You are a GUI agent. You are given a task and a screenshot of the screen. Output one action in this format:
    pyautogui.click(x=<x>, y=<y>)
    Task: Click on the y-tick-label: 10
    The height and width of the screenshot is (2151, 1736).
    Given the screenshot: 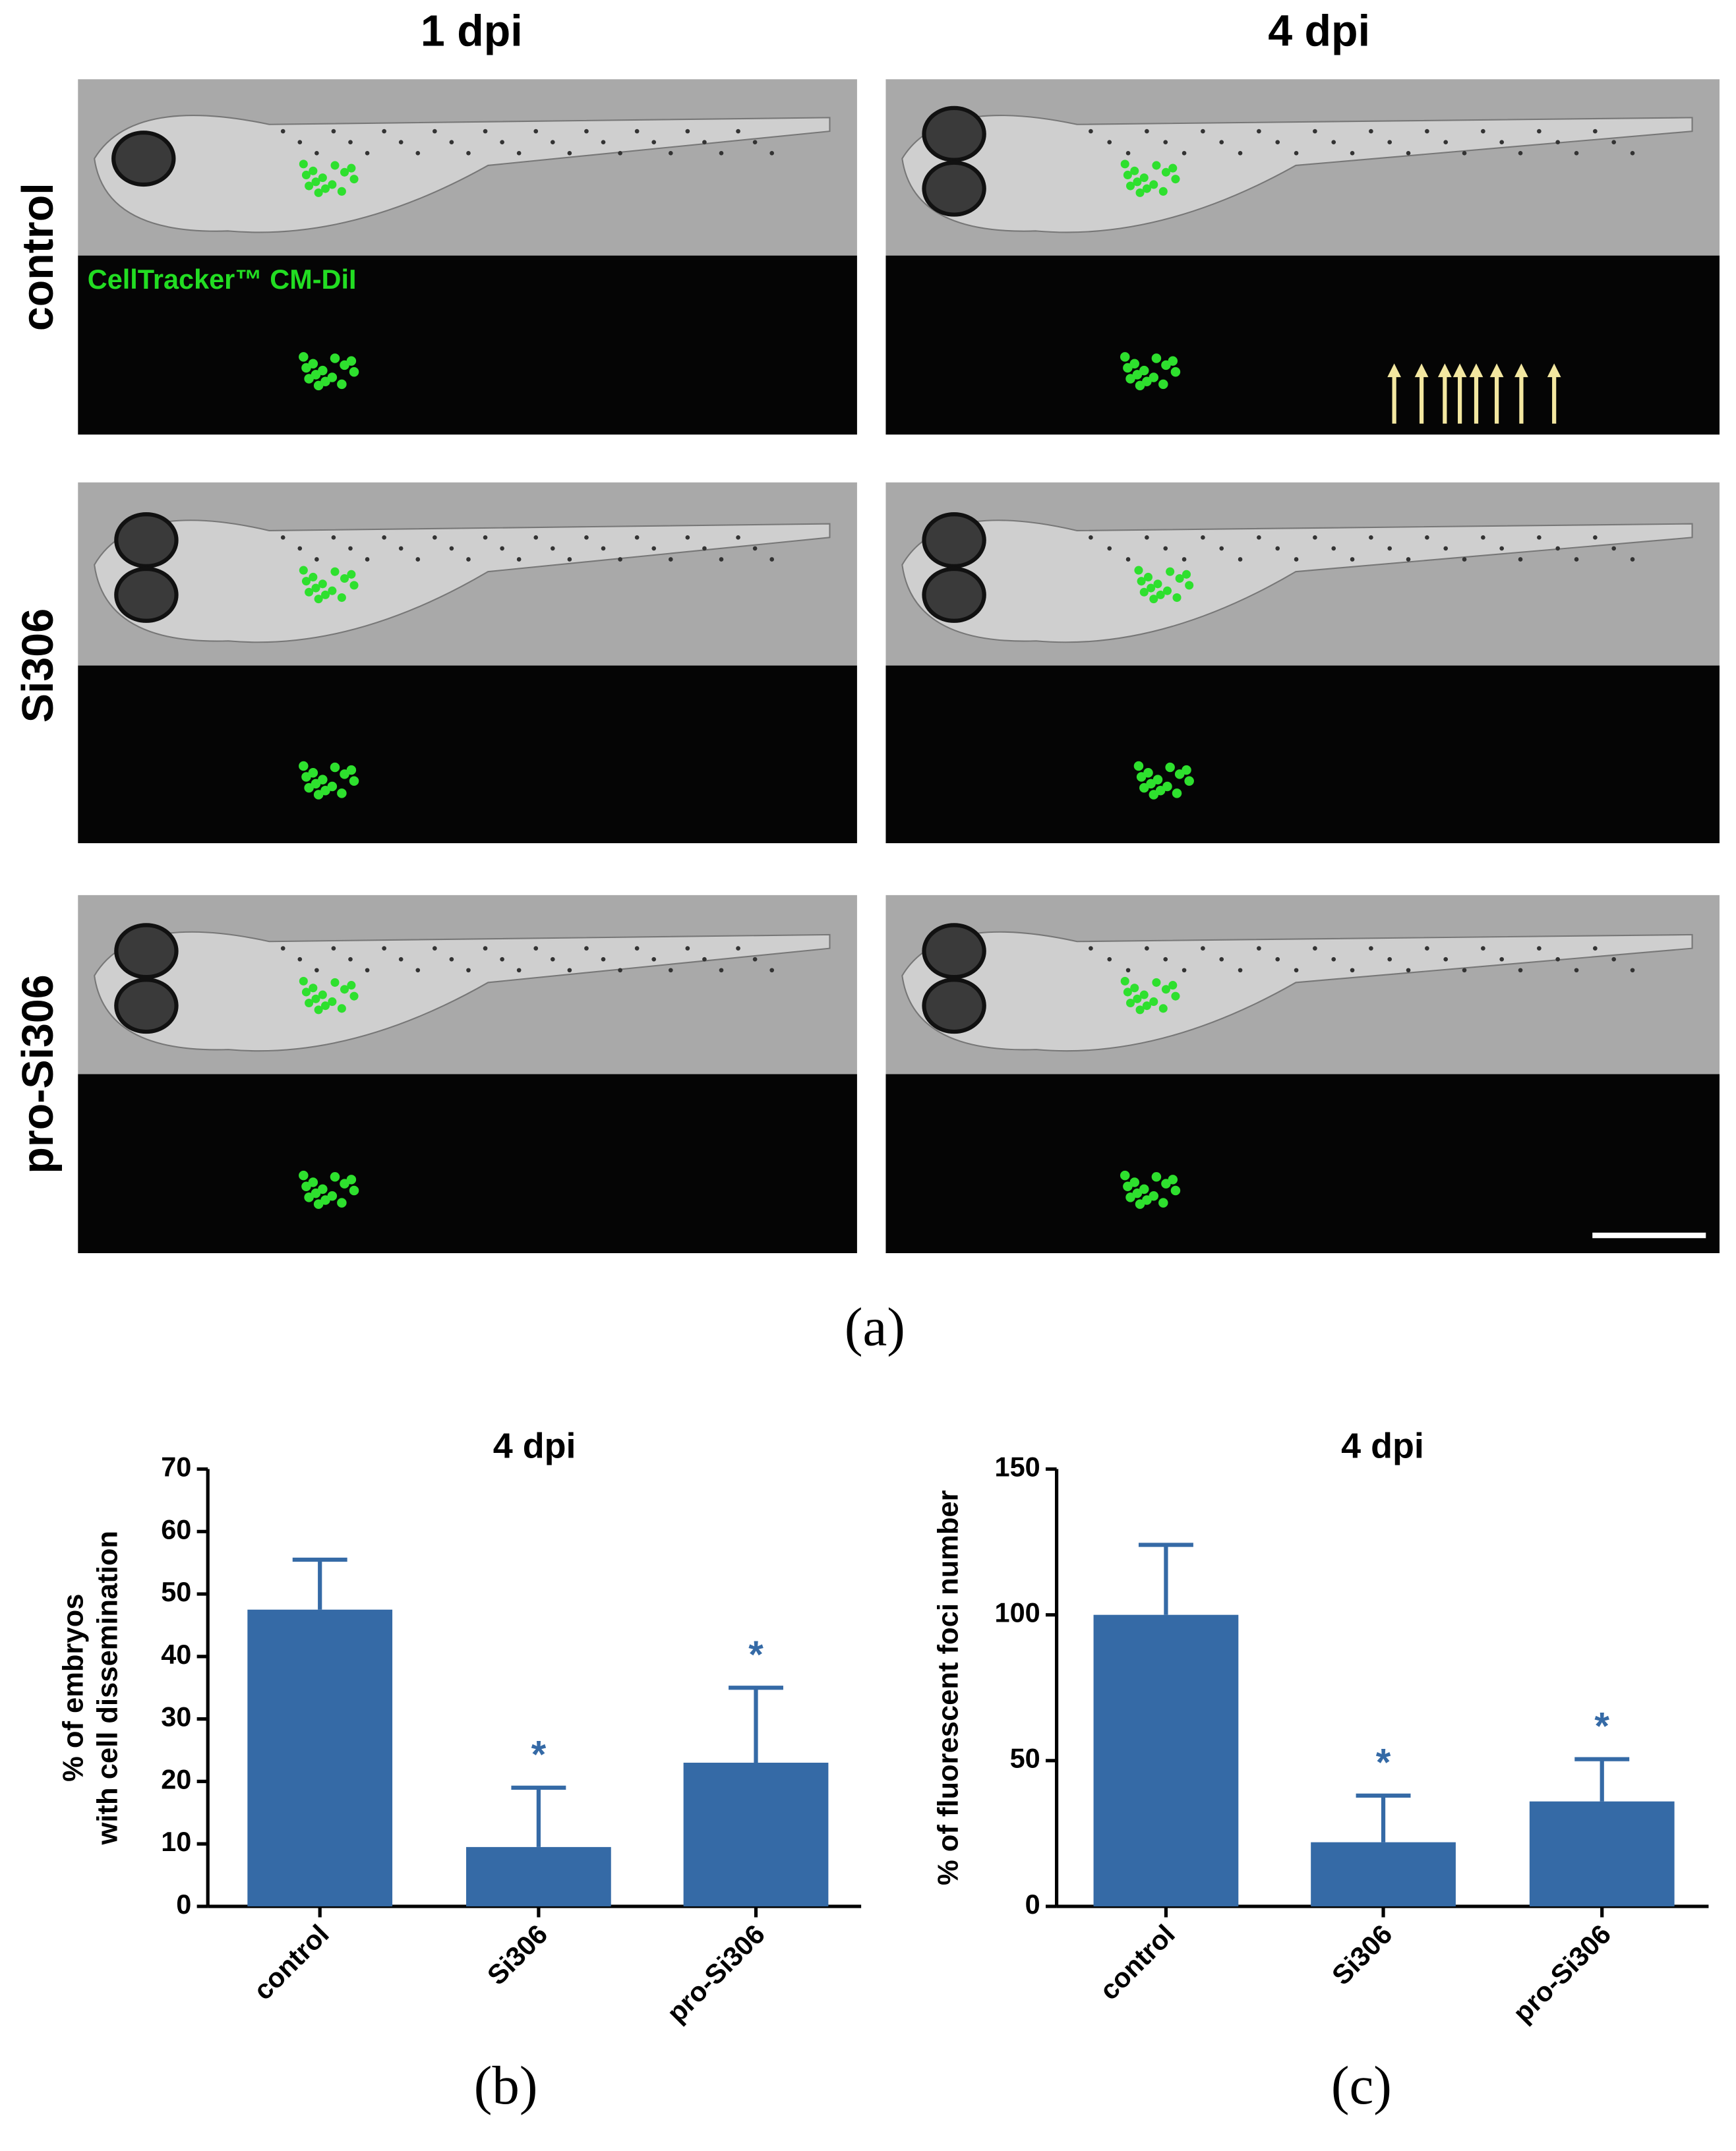 What is the action you would take?
    pyautogui.click(x=176, y=1841)
    